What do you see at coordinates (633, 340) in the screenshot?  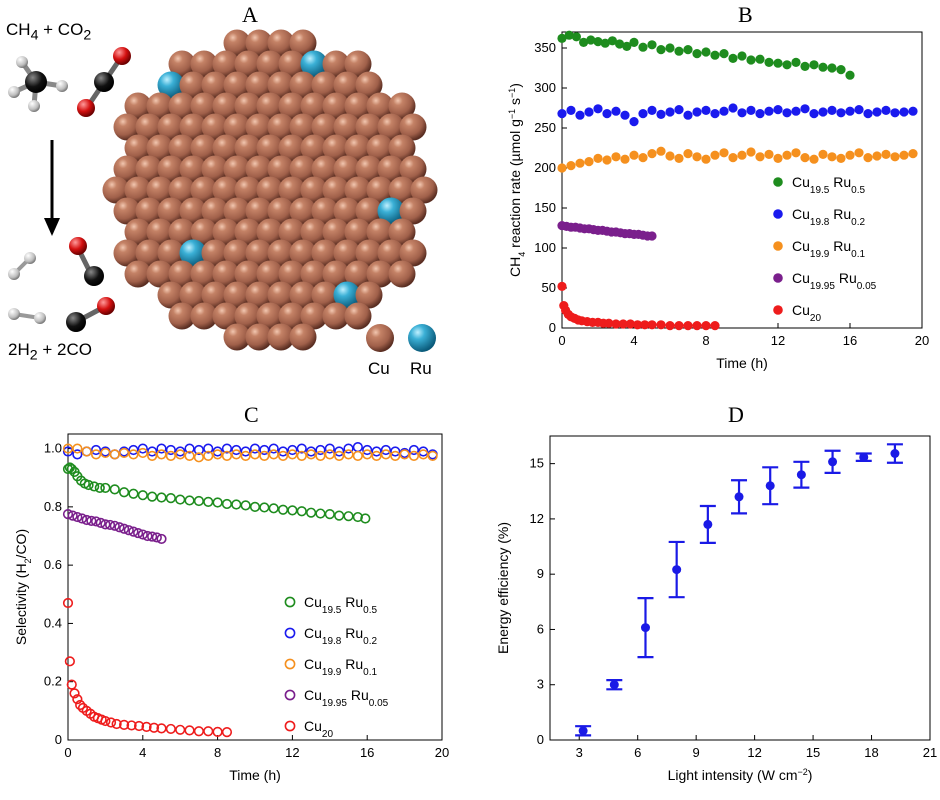 I see `x-tick-label: 4` at bounding box center [633, 340].